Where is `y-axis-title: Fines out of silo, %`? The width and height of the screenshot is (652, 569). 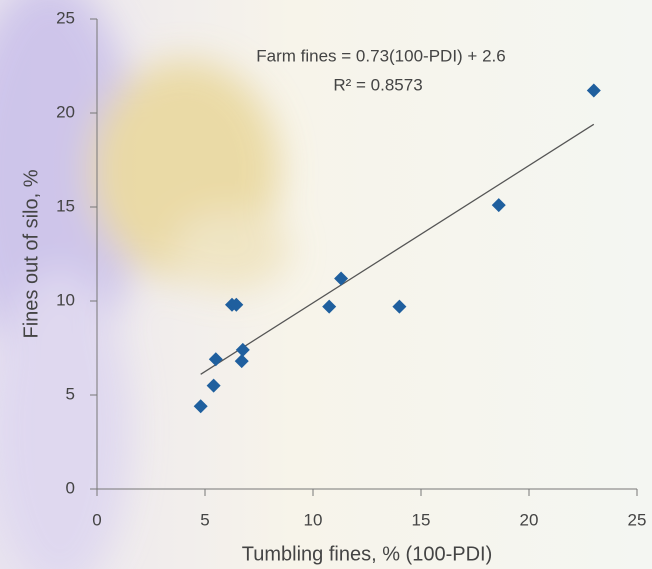
y-axis-title: Fines out of silo, % is located at coordinates (31, 253).